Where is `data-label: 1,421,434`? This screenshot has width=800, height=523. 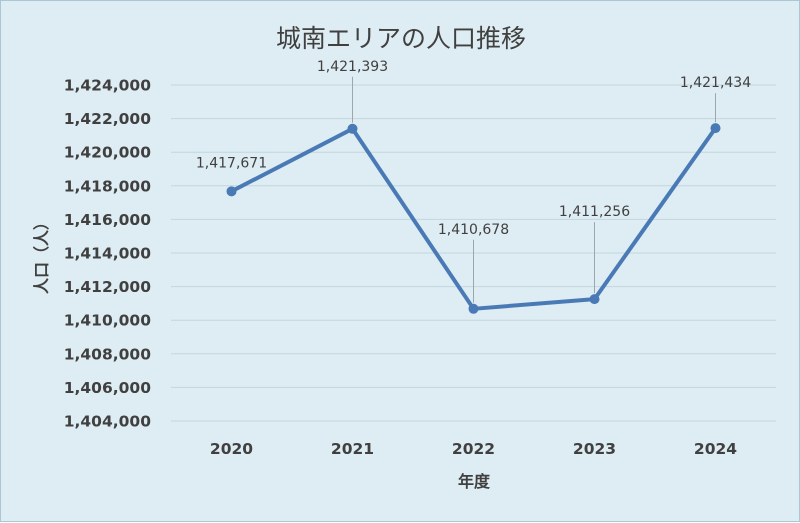 data-label: 1,421,434 is located at coordinates (715, 83).